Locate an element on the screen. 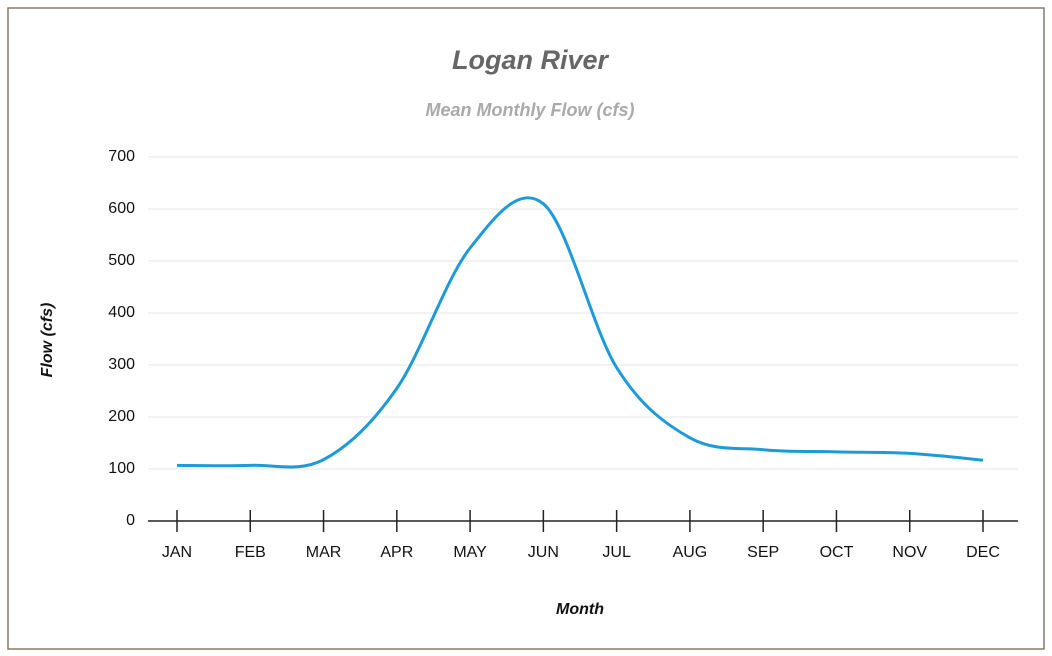  x-axis-label: Month is located at coordinates (580, 609).